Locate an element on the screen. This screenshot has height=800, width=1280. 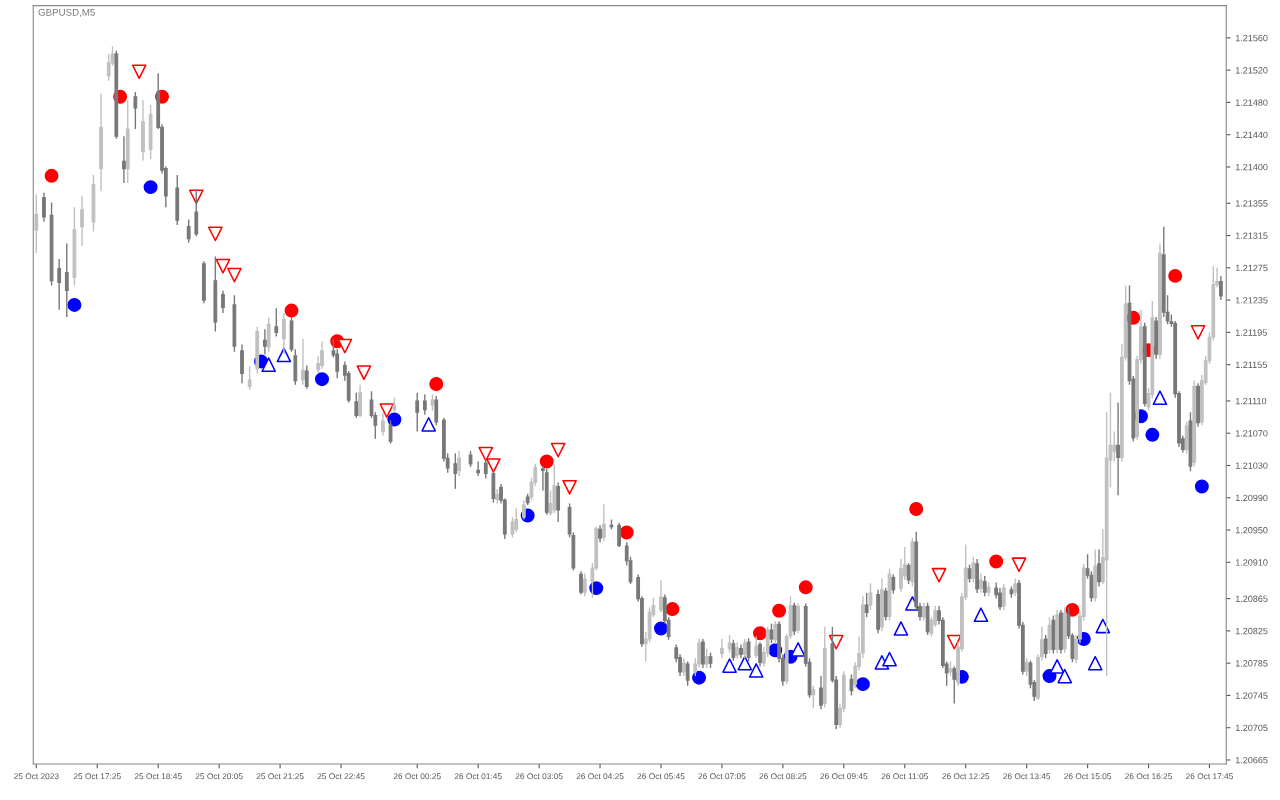
y-tick-label: 1.21110 is located at coordinates (1251, 401).